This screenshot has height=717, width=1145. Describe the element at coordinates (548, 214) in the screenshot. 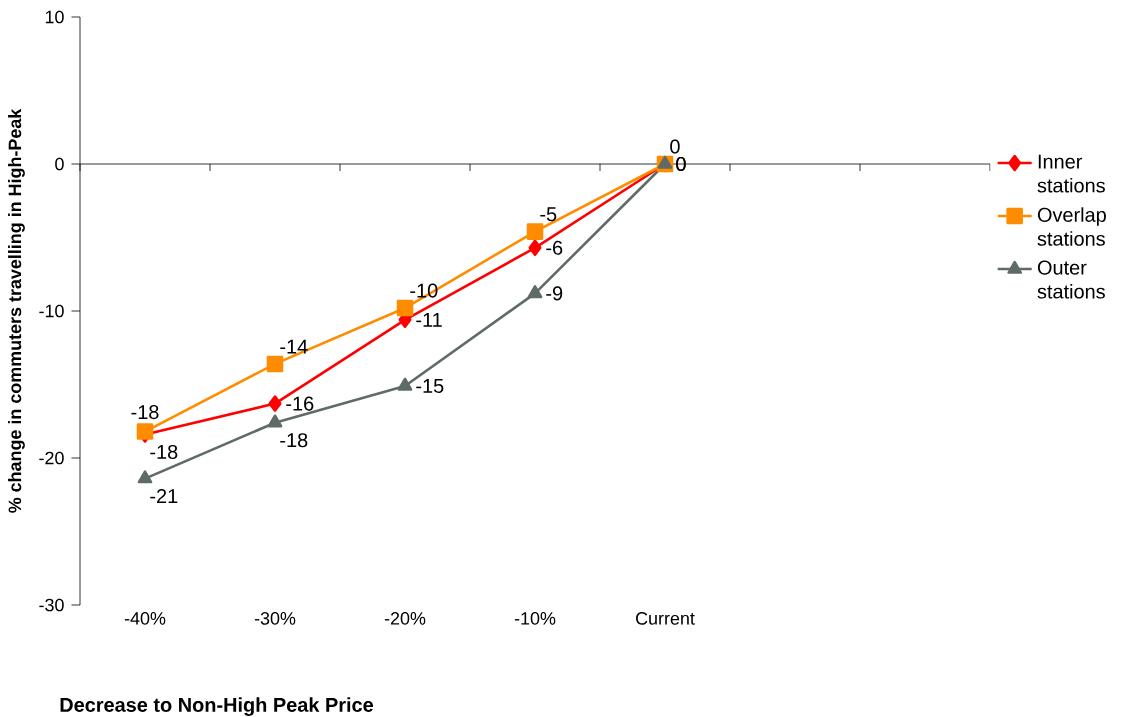

I see `data-label: -5` at that location.